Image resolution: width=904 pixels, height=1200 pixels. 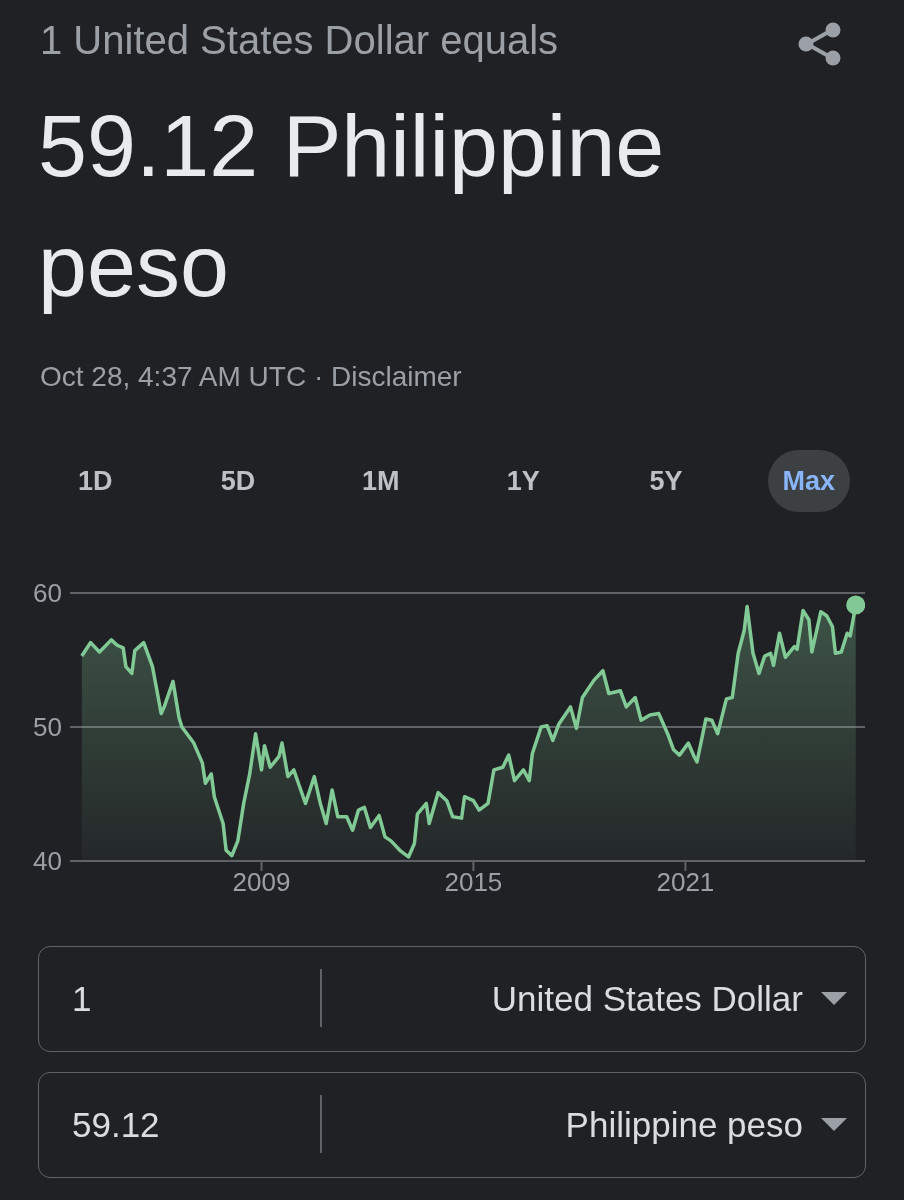 I want to click on text: 5Y, so click(x=666, y=481).